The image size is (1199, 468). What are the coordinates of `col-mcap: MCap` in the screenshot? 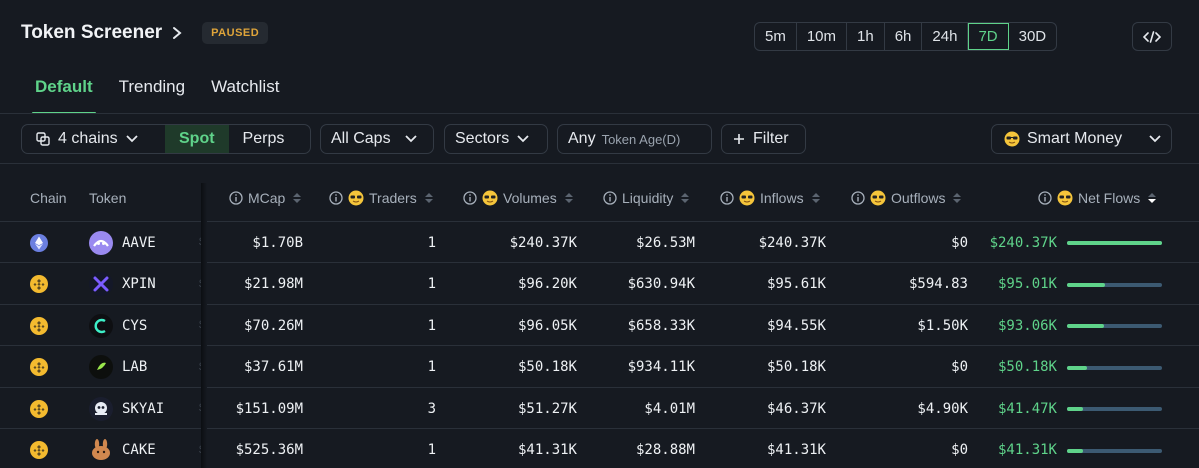 It's located at (265, 198).